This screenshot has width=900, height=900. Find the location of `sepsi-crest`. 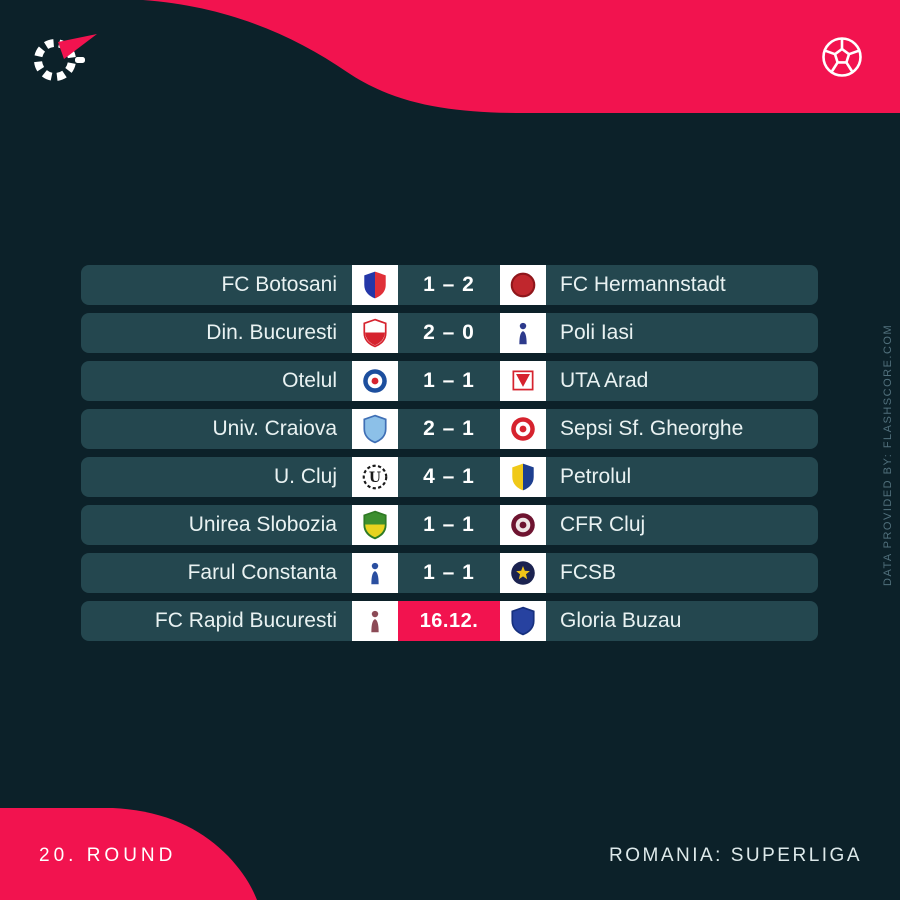

sepsi-crest is located at coordinates (523, 429).